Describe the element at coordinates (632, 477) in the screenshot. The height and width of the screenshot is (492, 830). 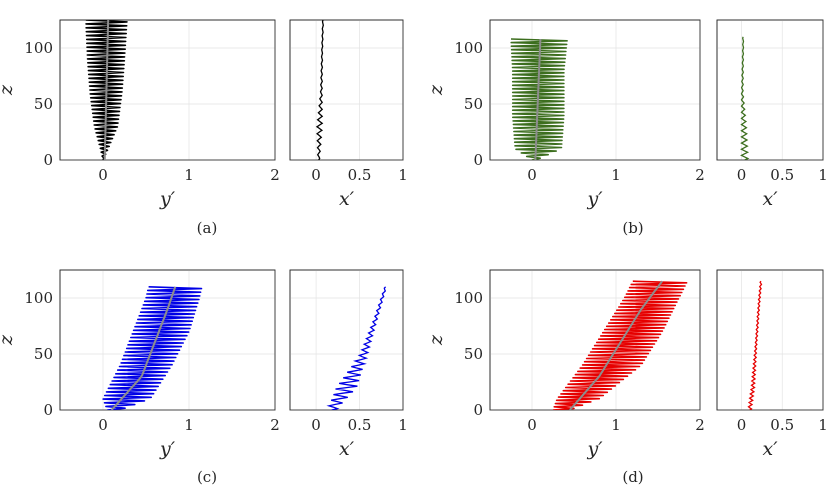
I see `panel-caption: (d)` at that location.